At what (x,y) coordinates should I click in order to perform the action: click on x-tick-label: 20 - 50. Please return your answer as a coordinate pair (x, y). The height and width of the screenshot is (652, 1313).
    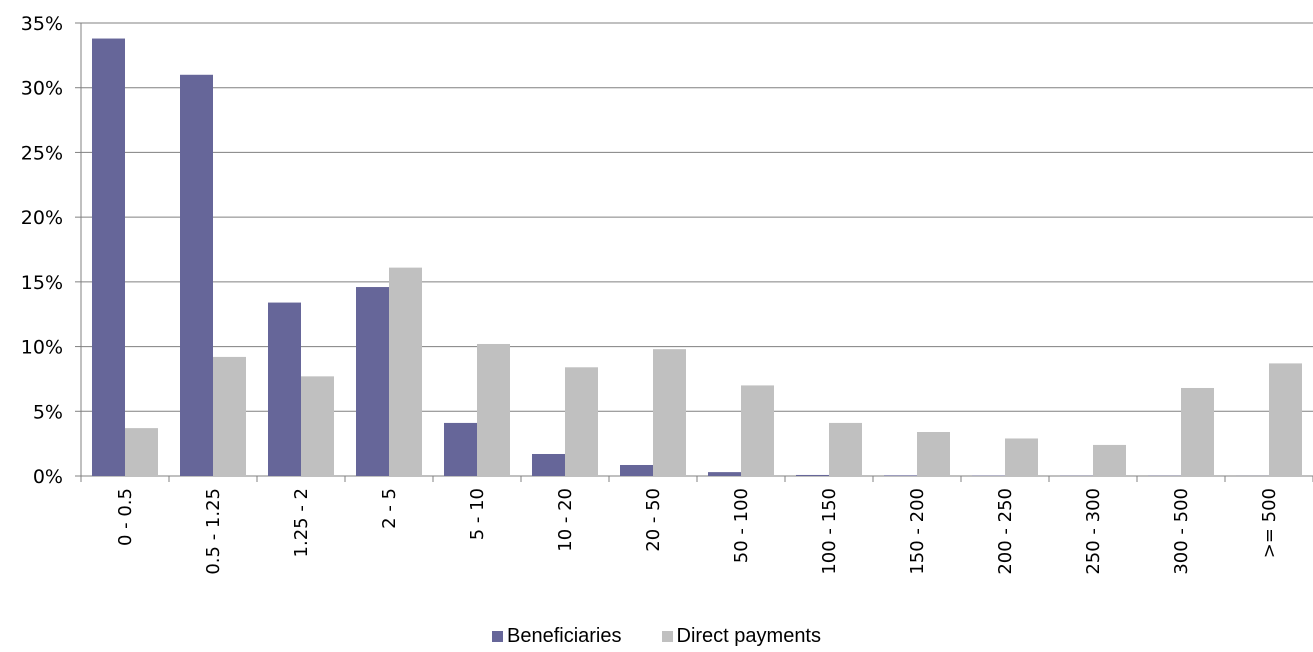
    Looking at the image, I should click on (653, 520).